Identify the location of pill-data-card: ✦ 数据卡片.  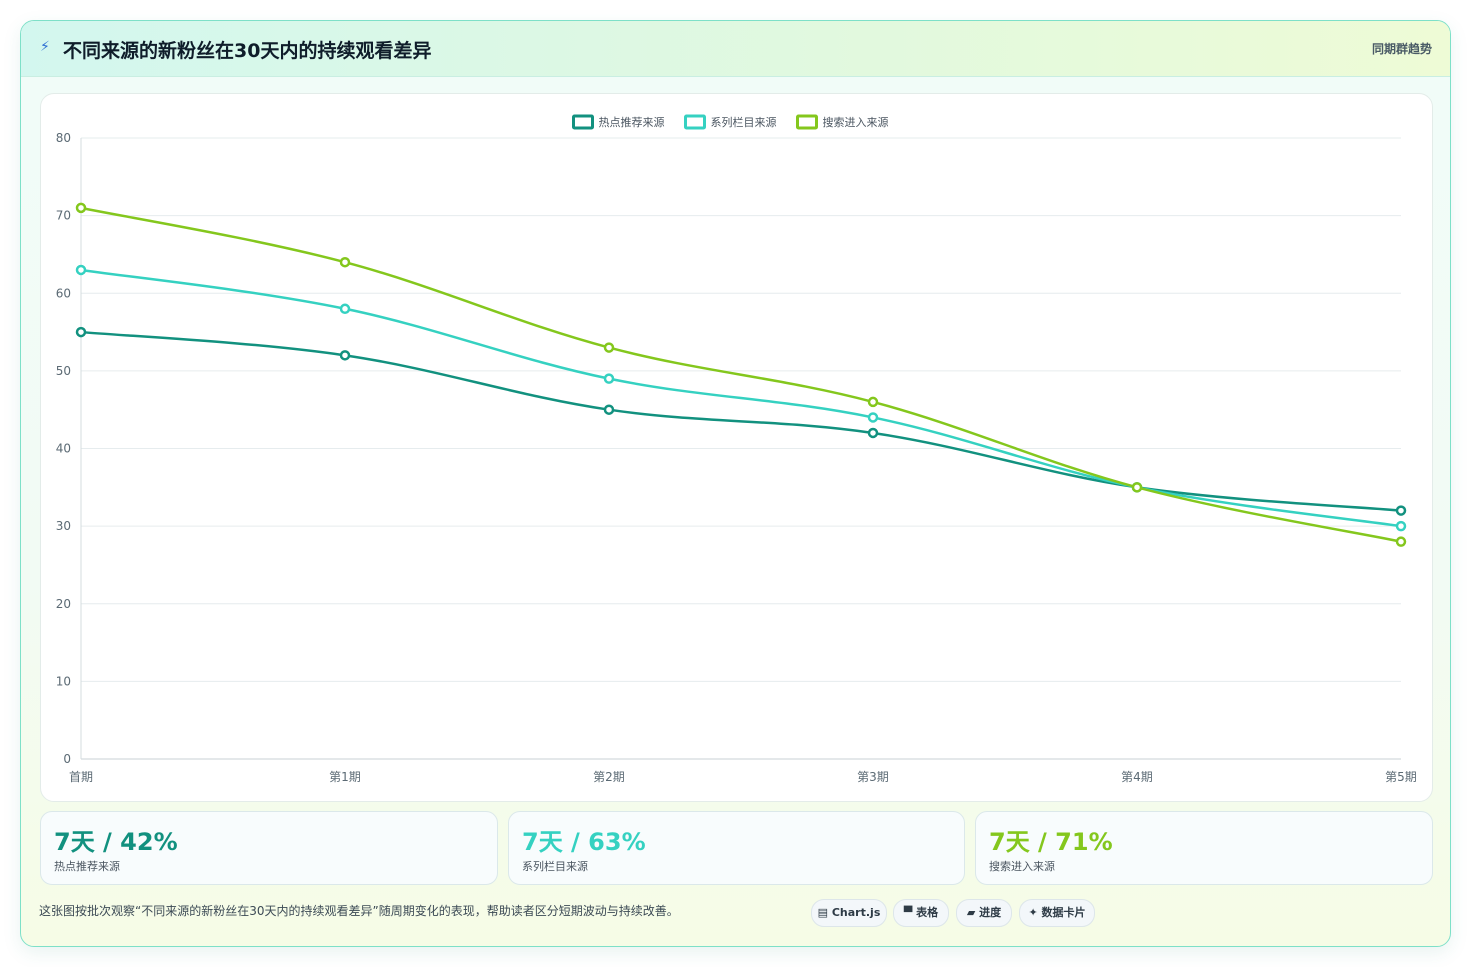
(1057, 913).